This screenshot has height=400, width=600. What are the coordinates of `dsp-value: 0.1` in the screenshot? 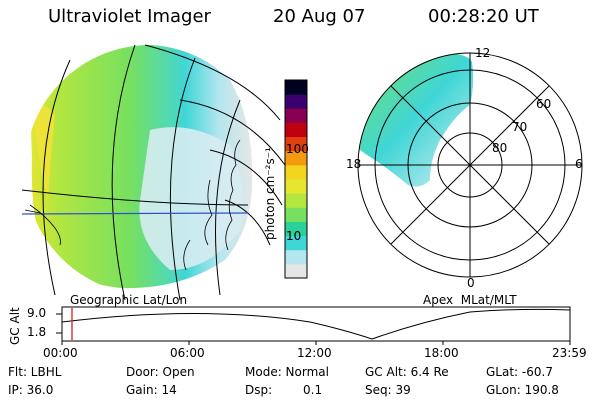 It's located at (313, 390).